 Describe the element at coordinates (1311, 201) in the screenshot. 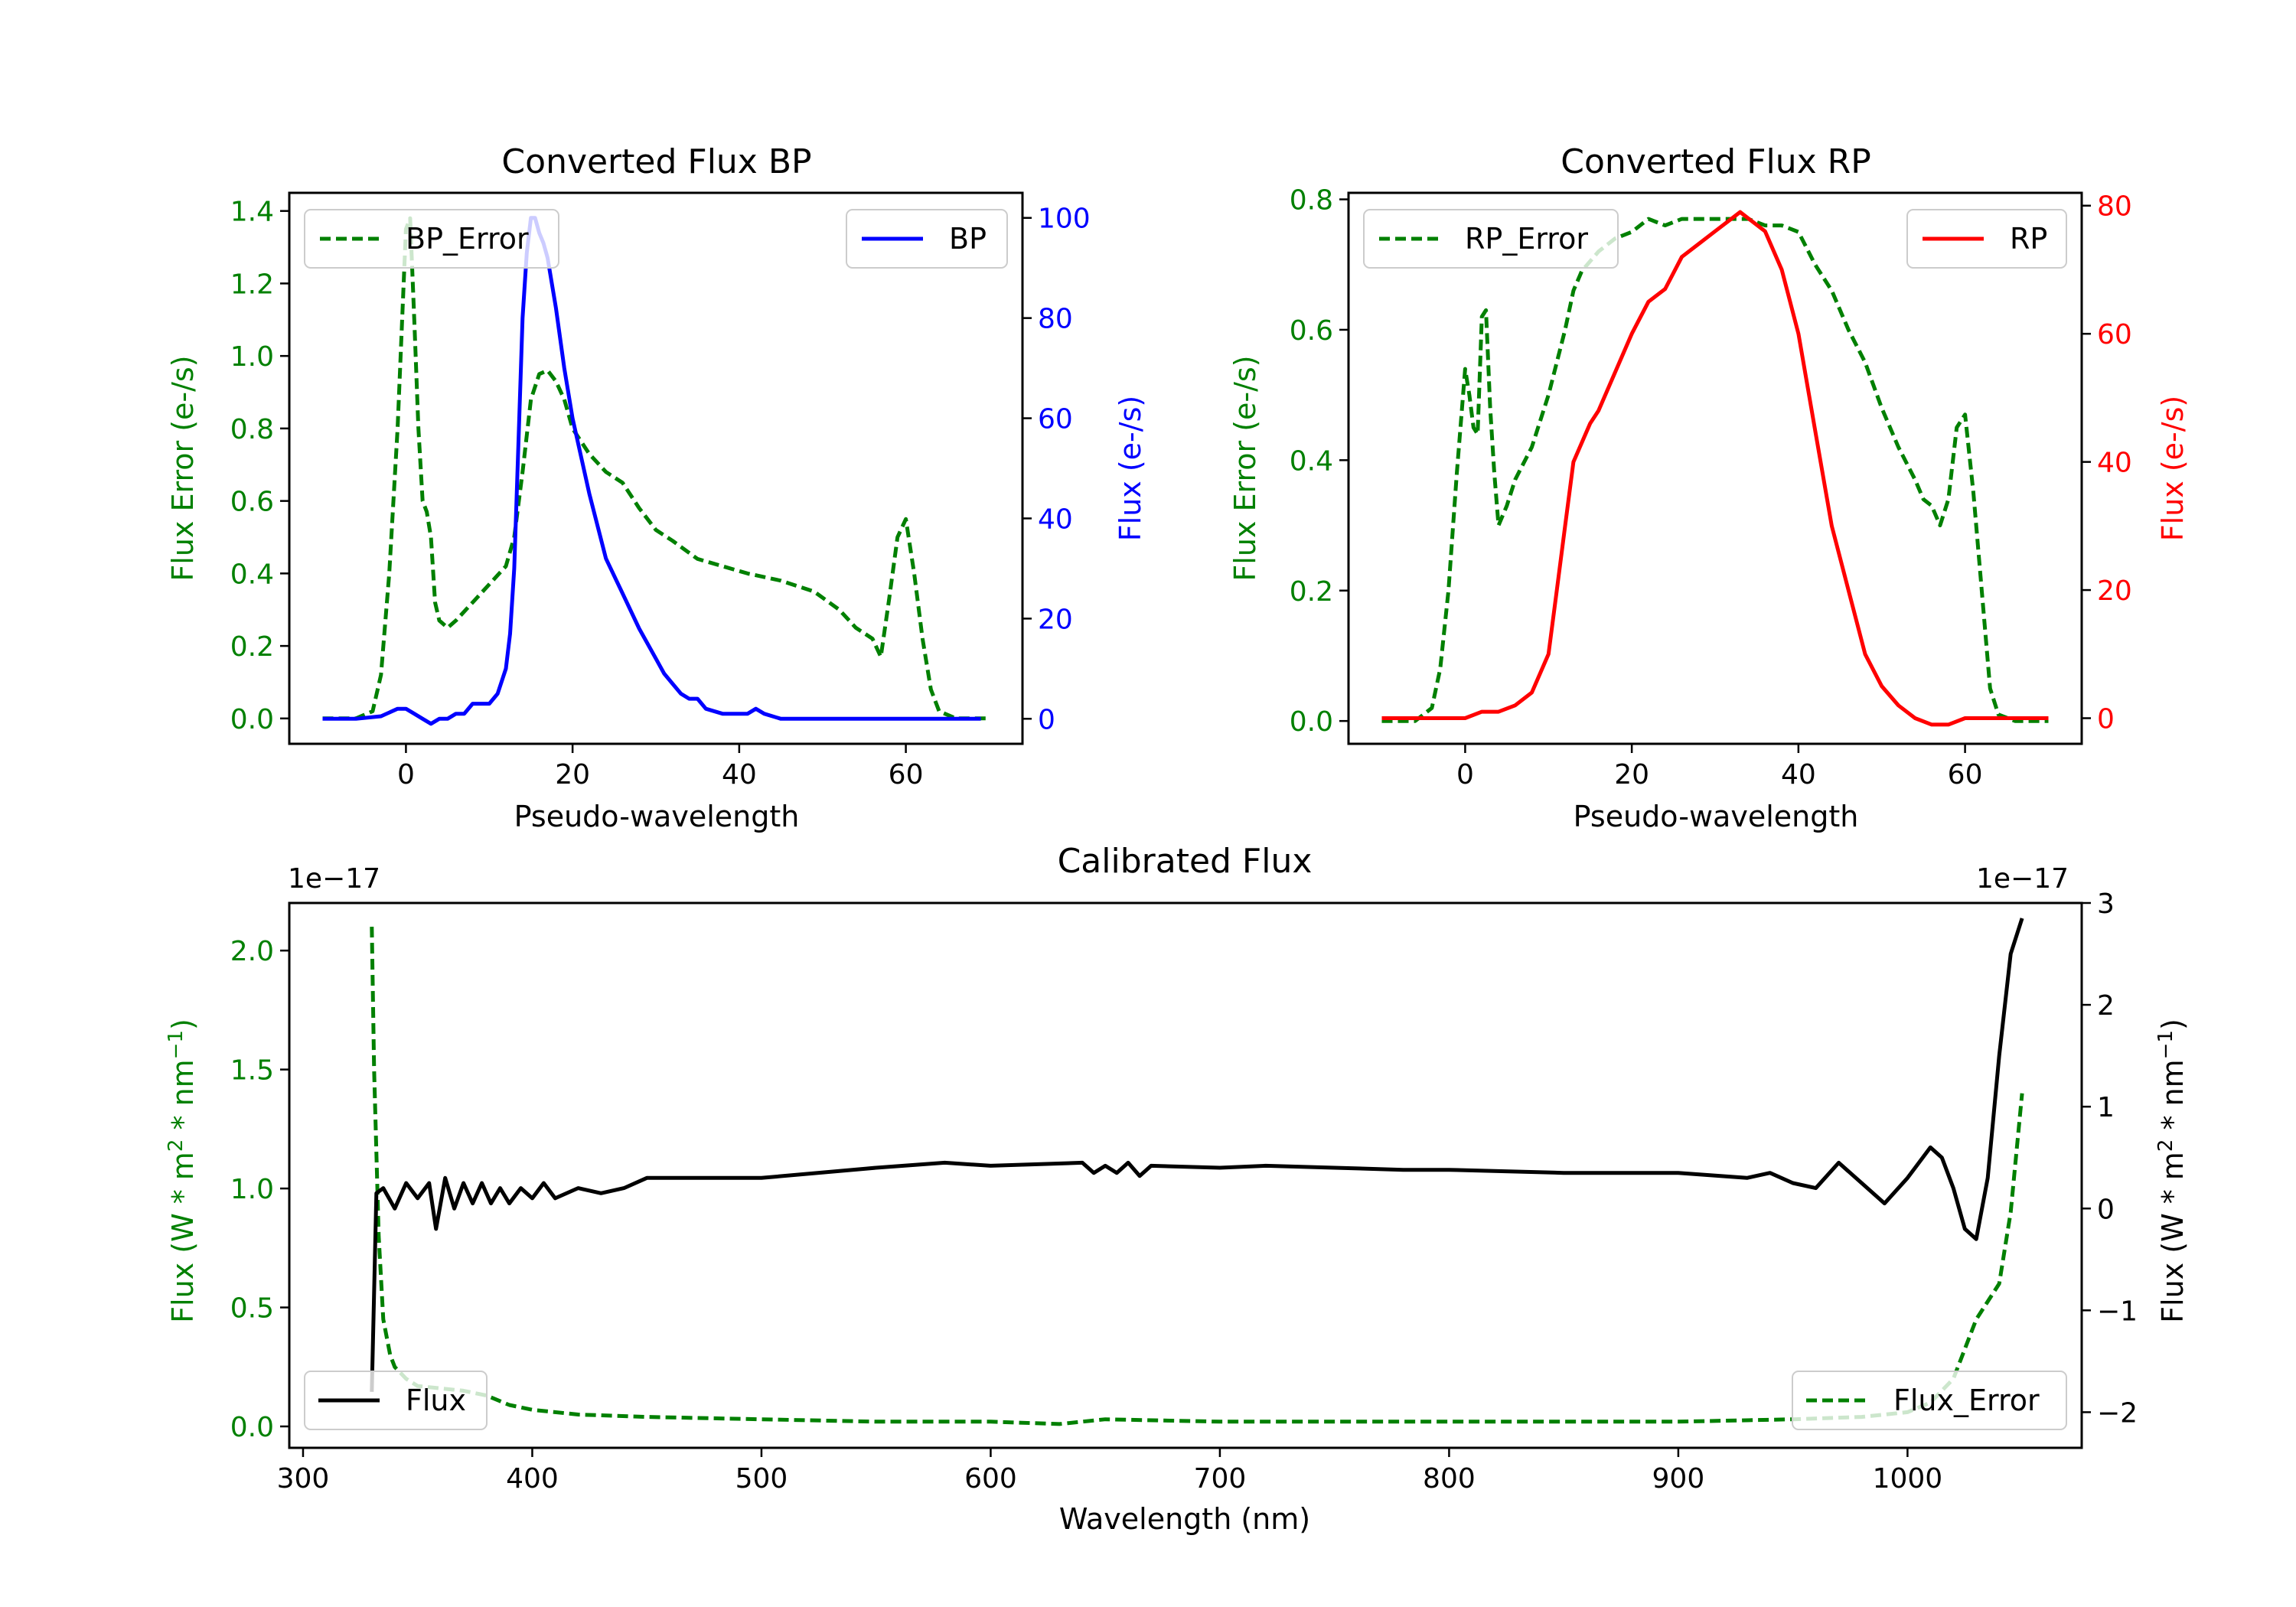

I see `rp-ytick-left-label: 0.8` at that location.